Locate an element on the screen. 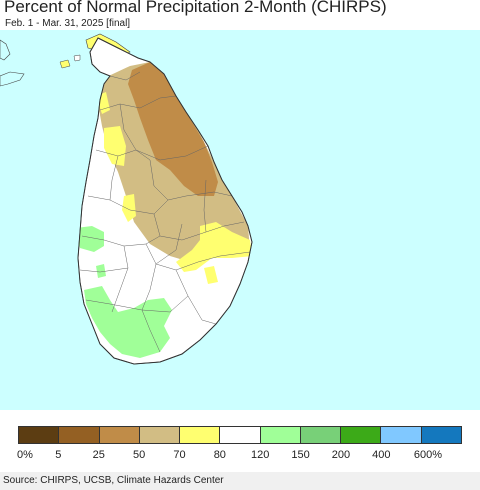 This screenshot has width=480, height=490. legend-label: 600% is located at coordinates (428, 455).